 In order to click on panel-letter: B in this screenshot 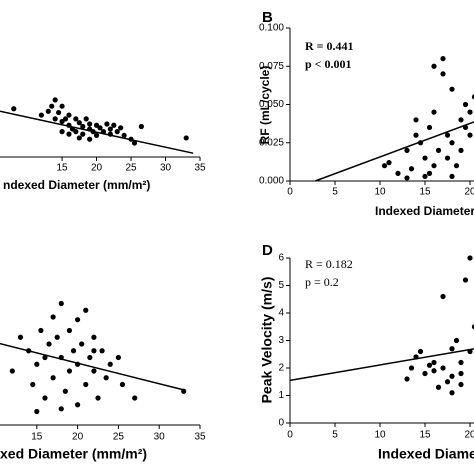, I will do `click(267, 17)`.